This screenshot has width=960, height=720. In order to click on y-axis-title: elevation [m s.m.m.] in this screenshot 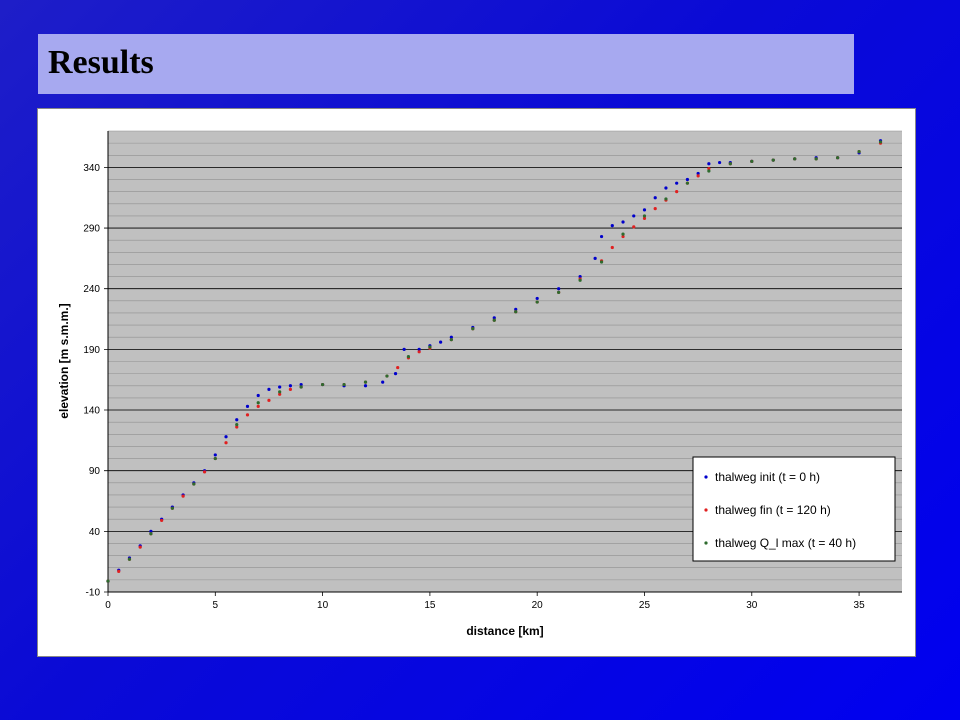, I will do `click(64, 360)`.